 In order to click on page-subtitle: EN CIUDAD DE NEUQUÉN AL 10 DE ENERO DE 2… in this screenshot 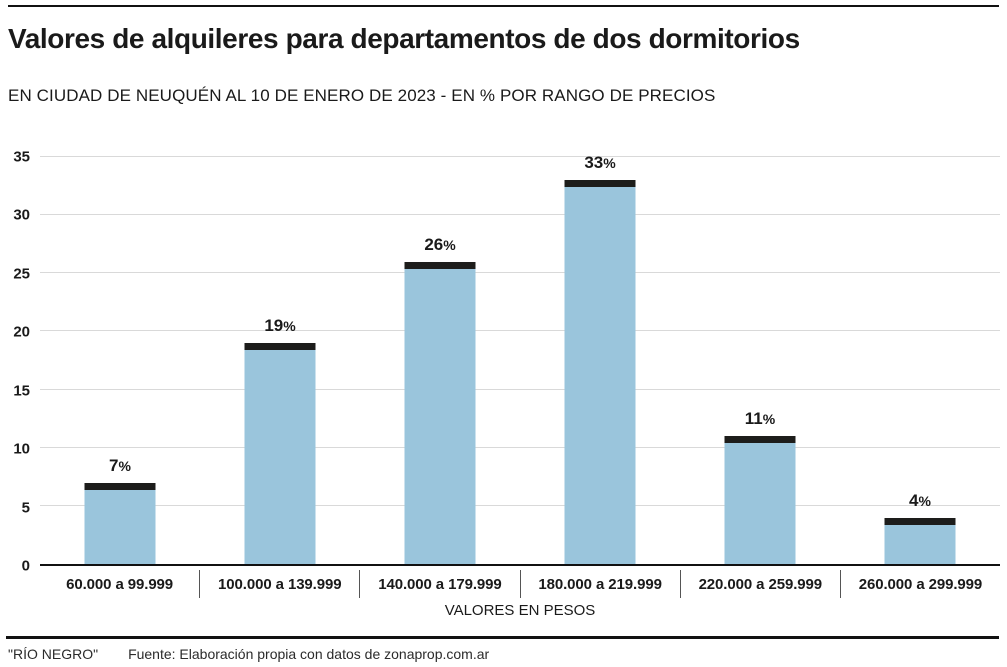, I will do `click(362, 95)`.